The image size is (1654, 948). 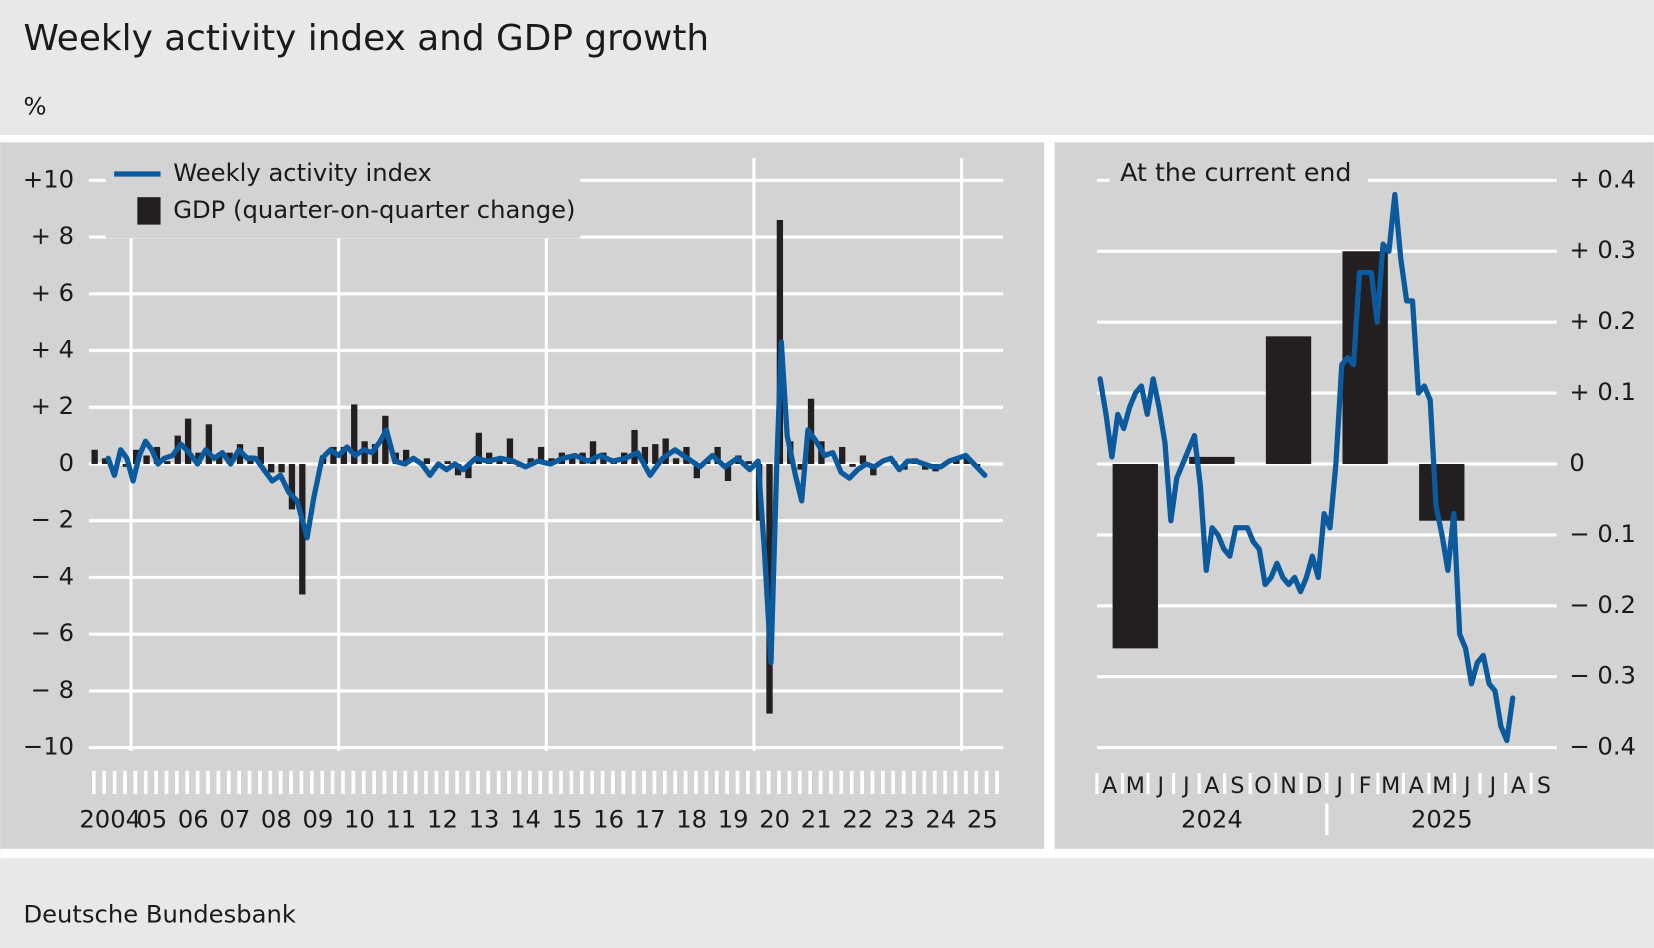 What do you see at coordinates (159, 913) in the screenshot?
I see `source: Deutsche Bundesbank` at bounding box center [159, 913].